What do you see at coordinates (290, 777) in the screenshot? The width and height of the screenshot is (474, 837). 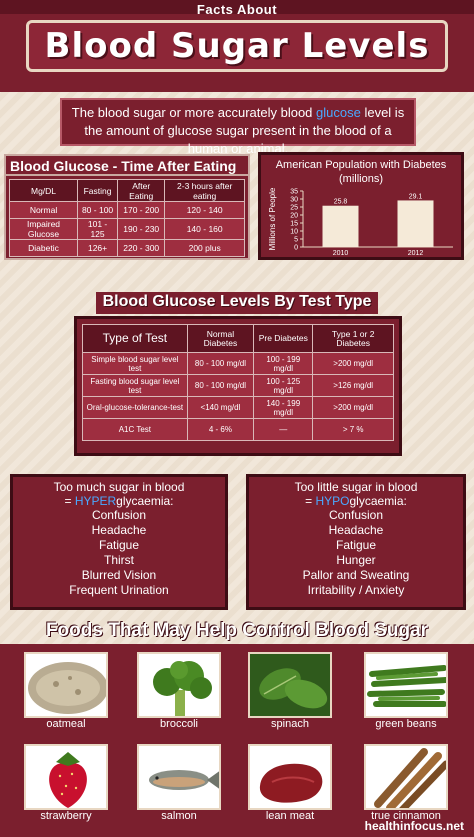 I see `lean-meat-image` at bounding box center [290, 777].